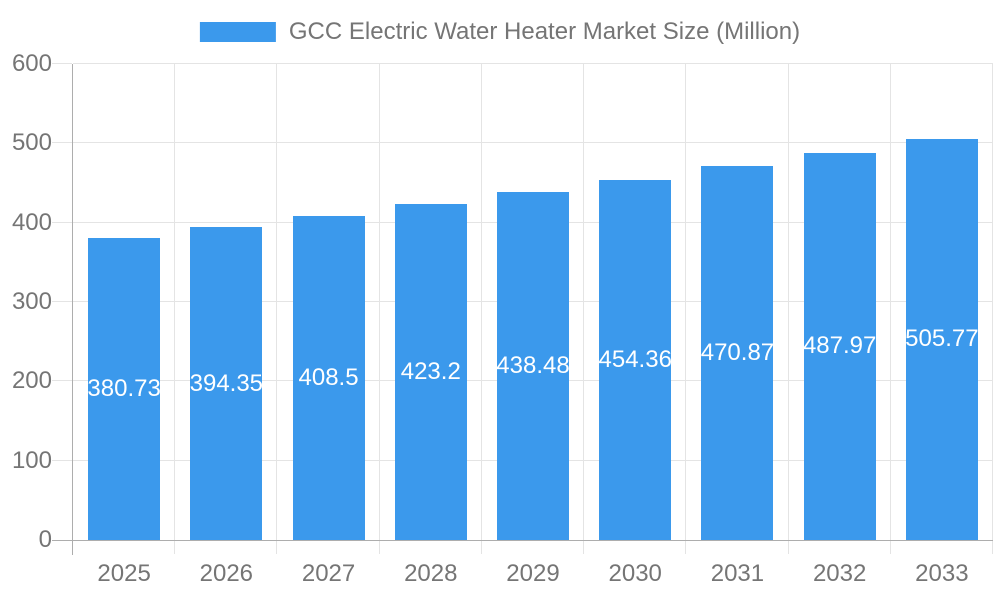 This screenshot has width=1000, height=600. I want to click on bar-value-label: 454.36, so click(635, 359).